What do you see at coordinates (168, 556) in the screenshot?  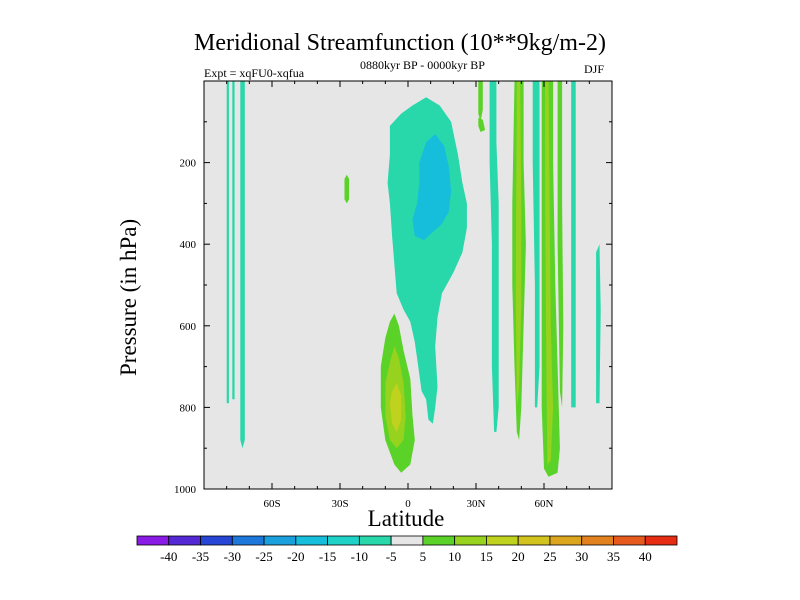 I see `colorbar-label: -40` at bounding box center [168, 556].